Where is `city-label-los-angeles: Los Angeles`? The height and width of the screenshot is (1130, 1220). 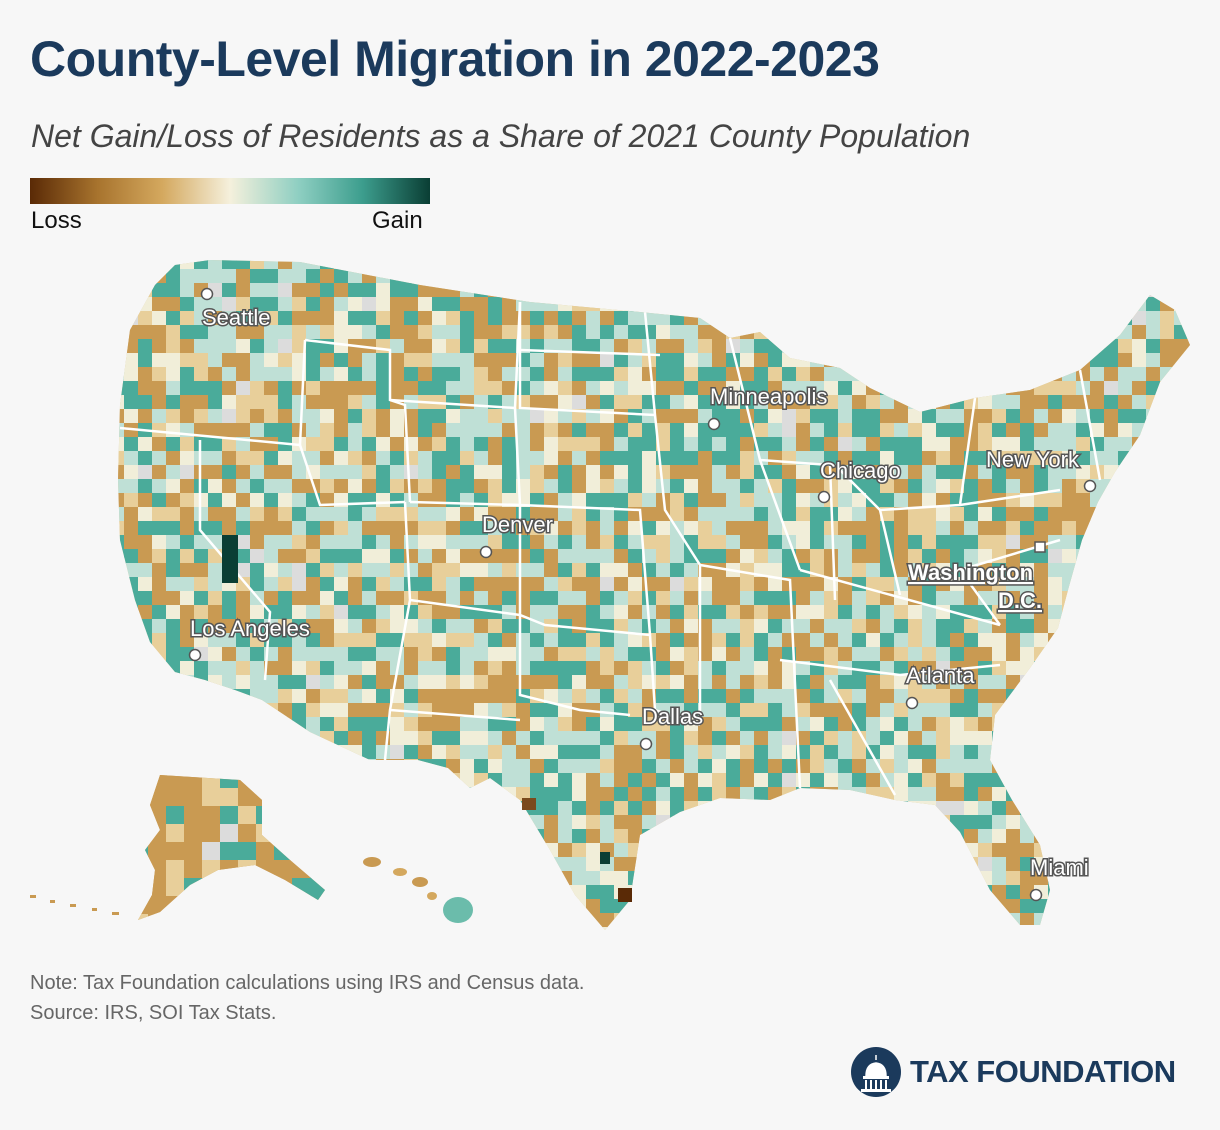 city-label-los-angeles: Los Angeles is located at coordinates (250, 628).